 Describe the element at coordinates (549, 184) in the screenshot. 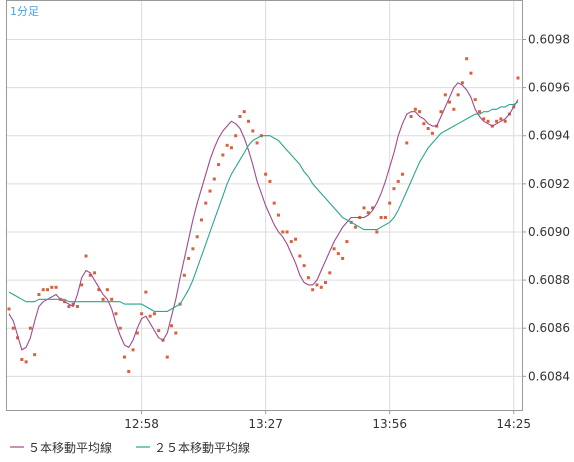

I see `y-tick-label: 0.6092` at that location.